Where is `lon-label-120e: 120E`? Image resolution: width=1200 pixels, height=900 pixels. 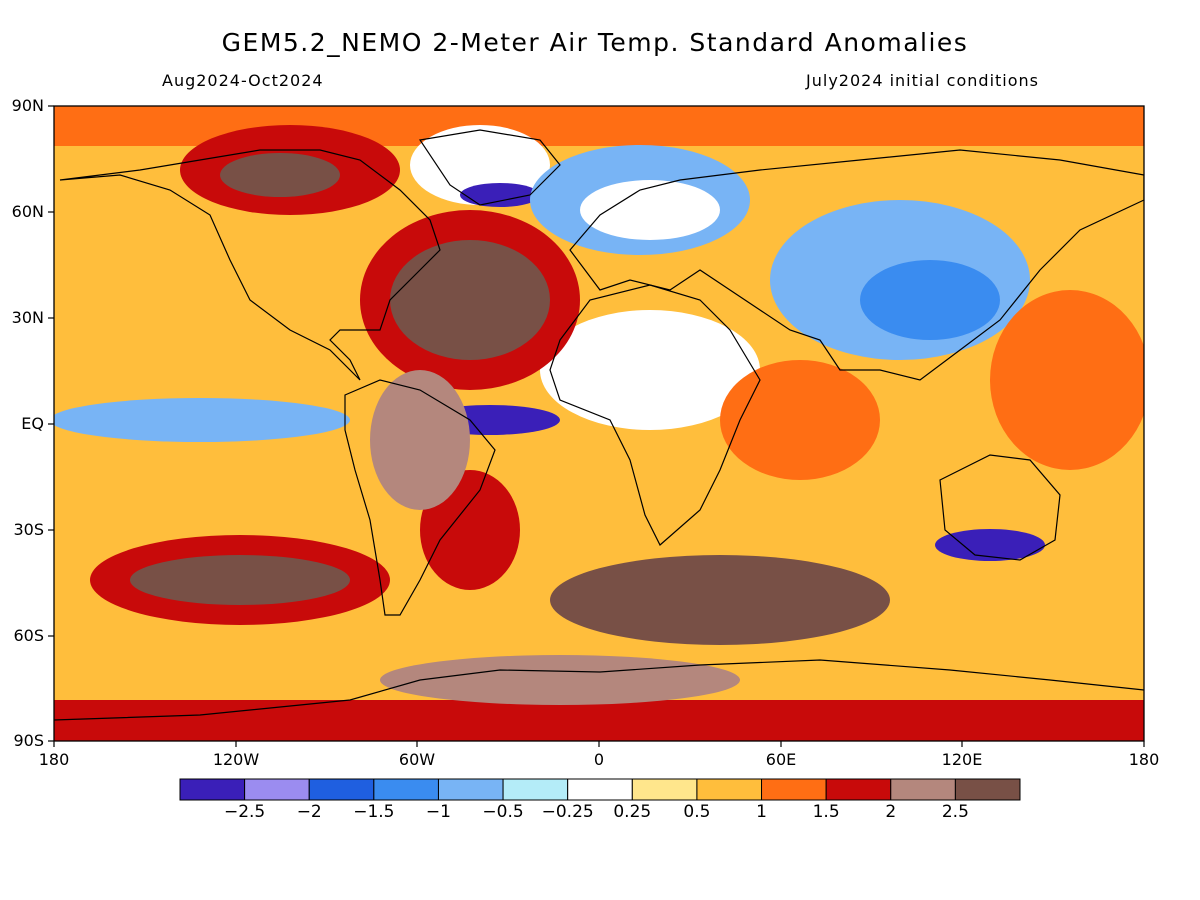
lon-label-120e: 120E is located at coordinates (962, 759).